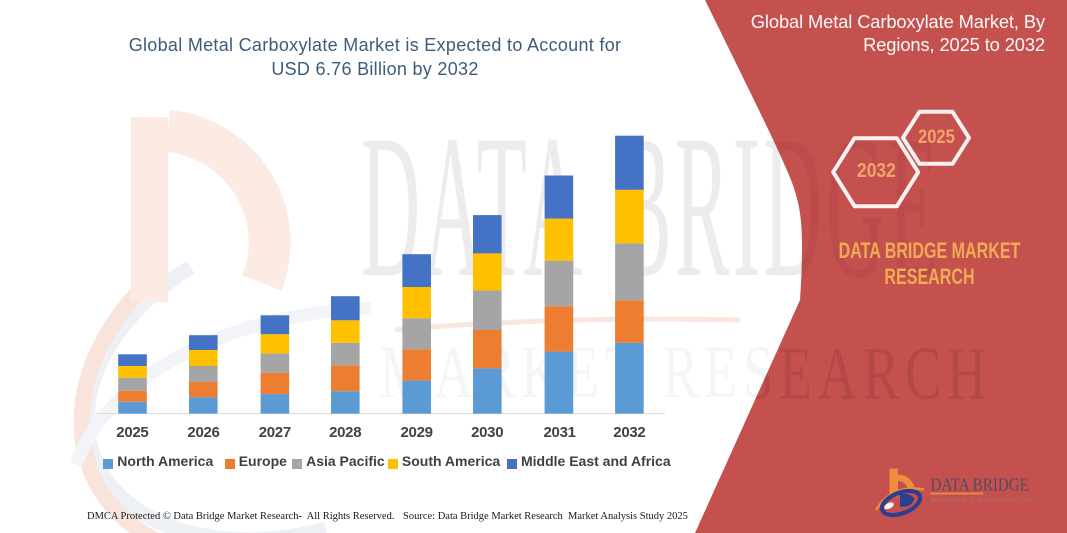 Image resolution: width=1067 pixels, height=533 pixels. I want to click on svg-text: DATA BRIDGE, so click(980, 485).